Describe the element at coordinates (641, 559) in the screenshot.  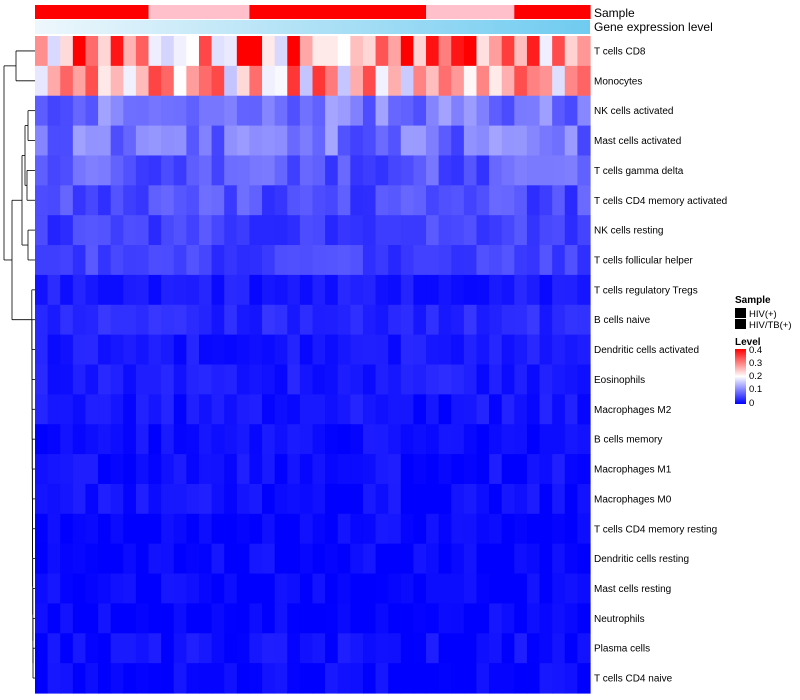
I see `row-label: Dendritic cells resting` at that location.